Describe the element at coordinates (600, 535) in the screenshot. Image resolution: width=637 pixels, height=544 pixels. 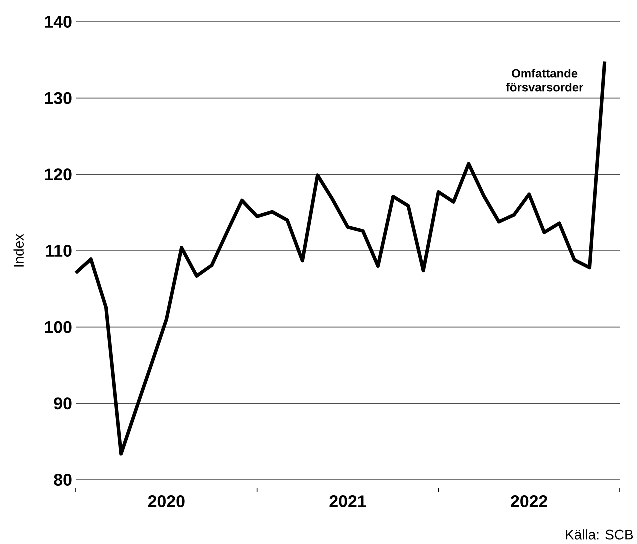
I see `text: Källa: SCB` at that location.